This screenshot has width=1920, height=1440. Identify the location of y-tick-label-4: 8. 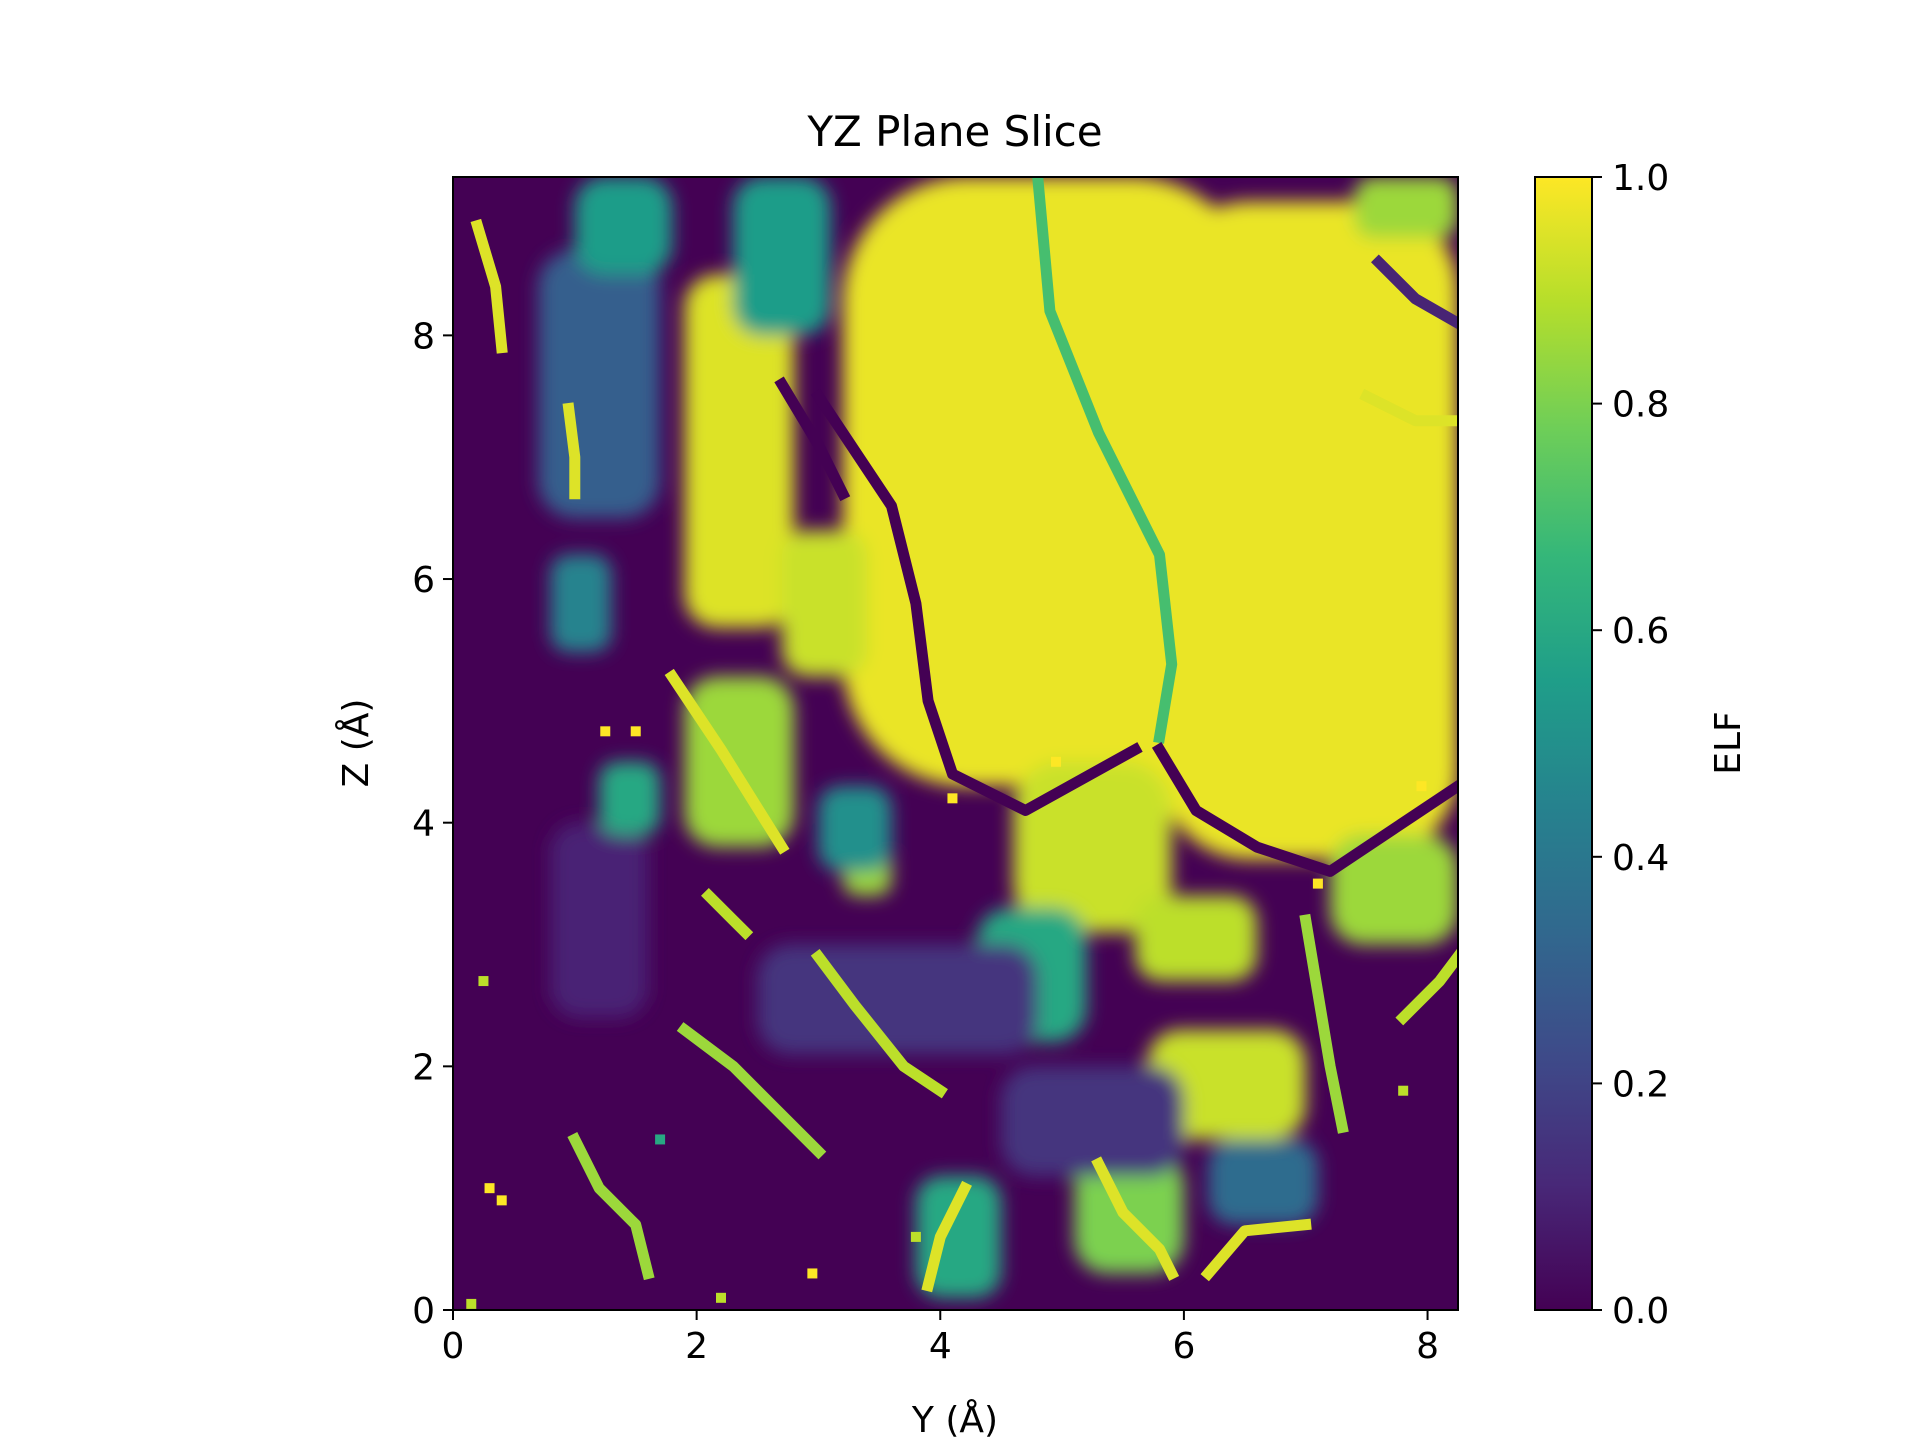
(423, 336).